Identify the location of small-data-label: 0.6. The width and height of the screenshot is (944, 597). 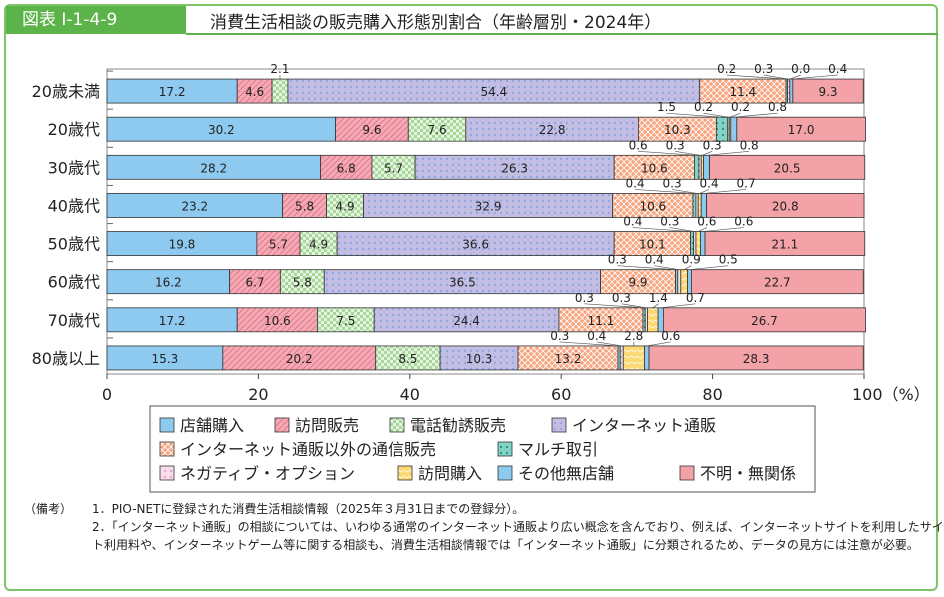
(743, 222).